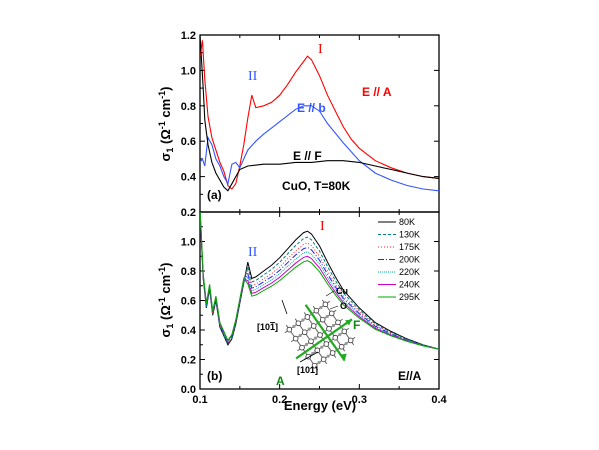 This screenshot has height=450, width=599. I want to click on y-tick-label-b: 0.4, so click(189, 331).